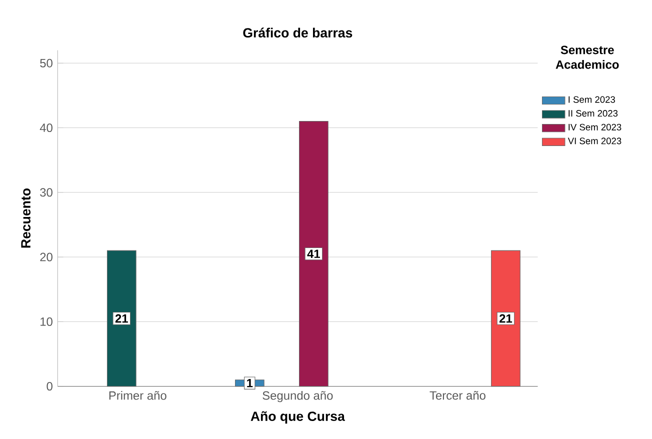 The height and width of the screenshot is (439, 652). What do you see at coordinates (595, 141) in the screenshot?
I see `legend-label: VI Sem 2023` at bounding box center [595, 141].